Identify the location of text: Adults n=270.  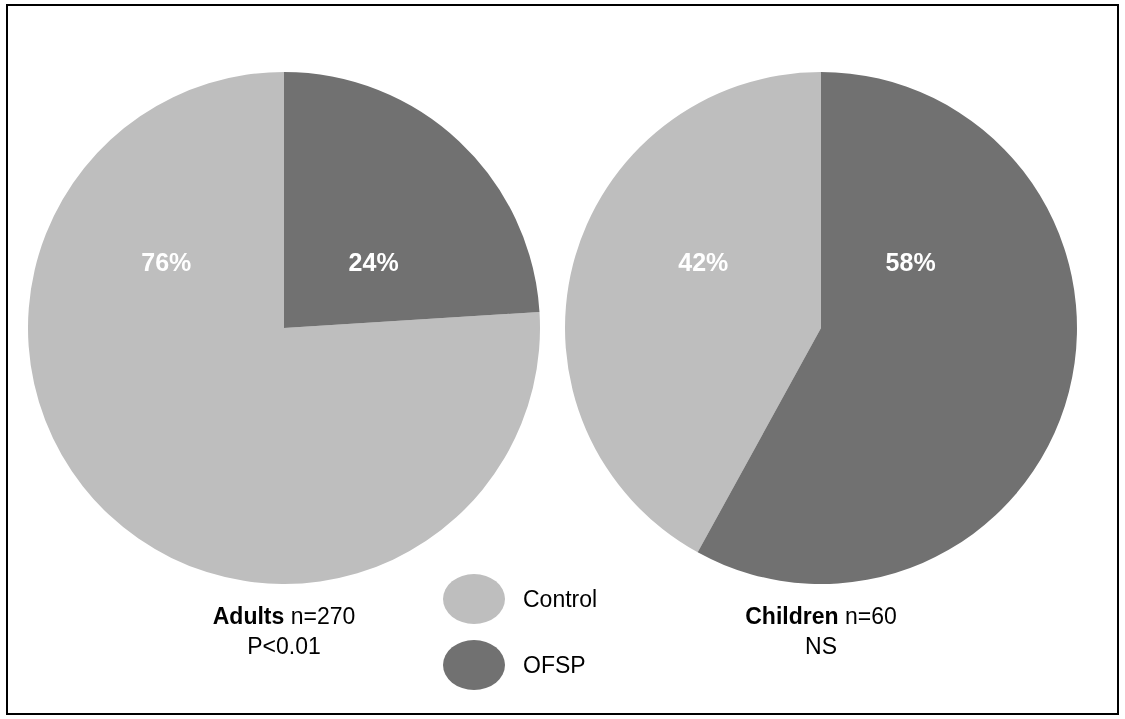
(284, 616).